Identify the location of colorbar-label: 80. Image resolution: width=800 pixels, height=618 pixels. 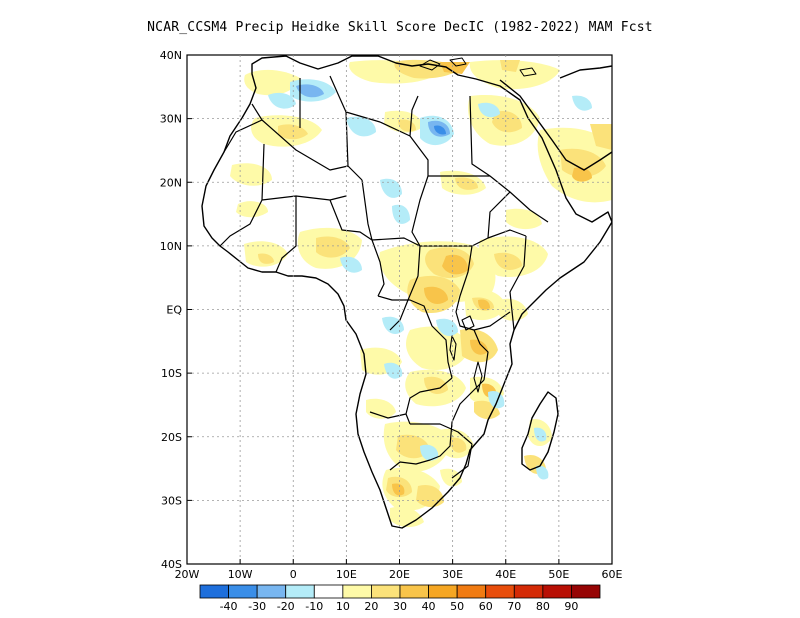
(543, 606).